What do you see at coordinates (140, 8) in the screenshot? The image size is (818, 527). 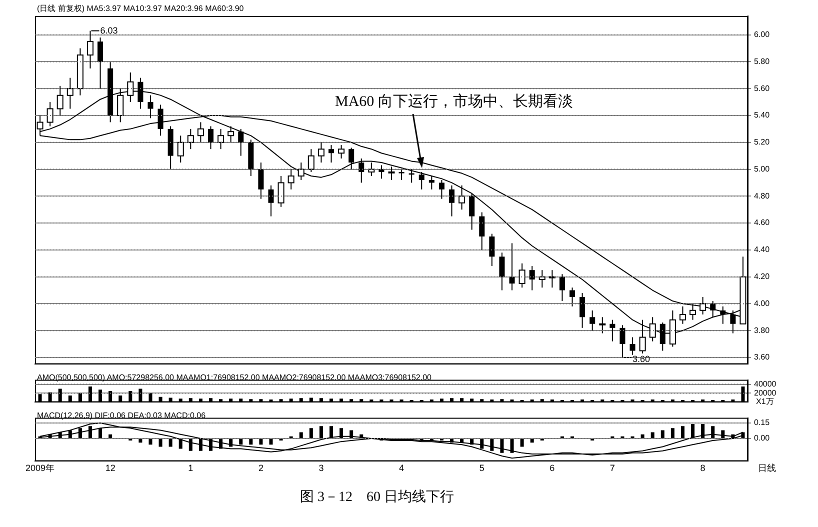 I see `chart-title: (日线 前复权) MA5:3.97 MA10:3.97 MA20:3.96 MA60:3.90` at bounding box center [140, 8].